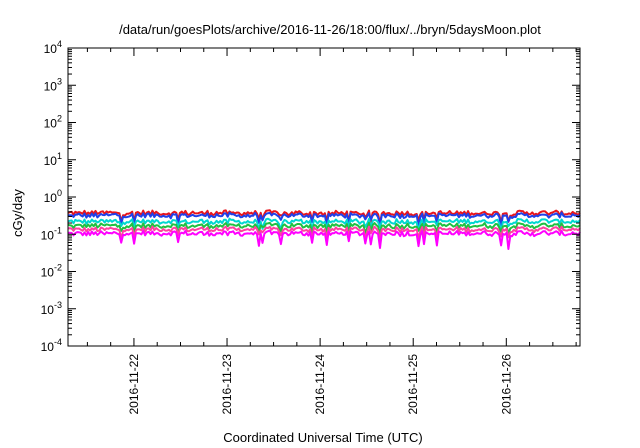  Describe the element at coordinates (53, 196) in the screenshot. I see `y-tick-label: 10⁰` at that location.